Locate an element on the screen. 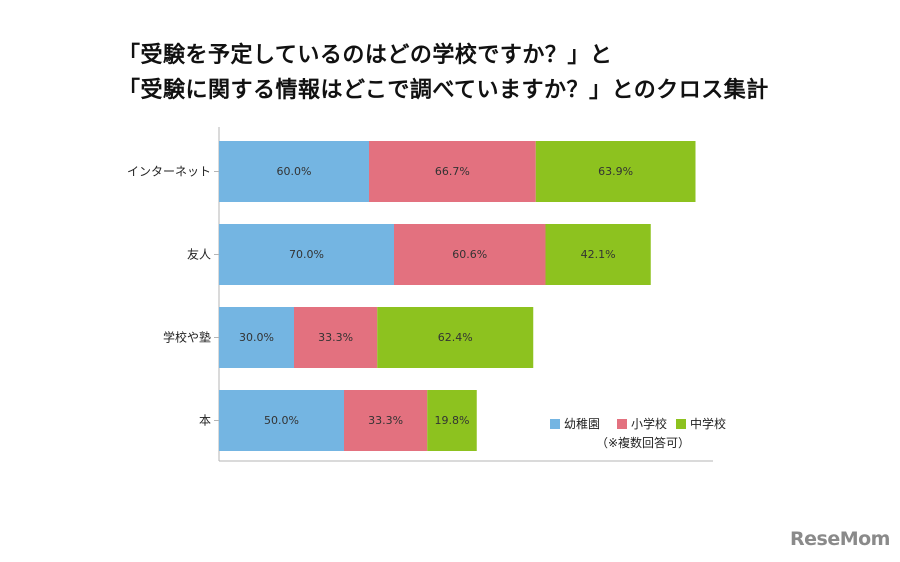 The width and height of the screenshot is (900, 562). category-label: 学校や塾 is located at coordinates (187, 337).